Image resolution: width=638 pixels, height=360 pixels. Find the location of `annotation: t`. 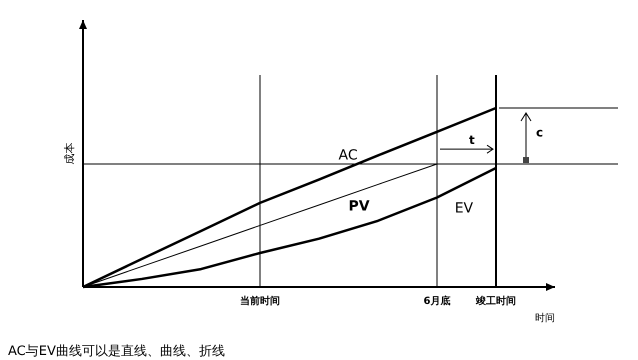

annotation: t is located at coordinates (472, 139).